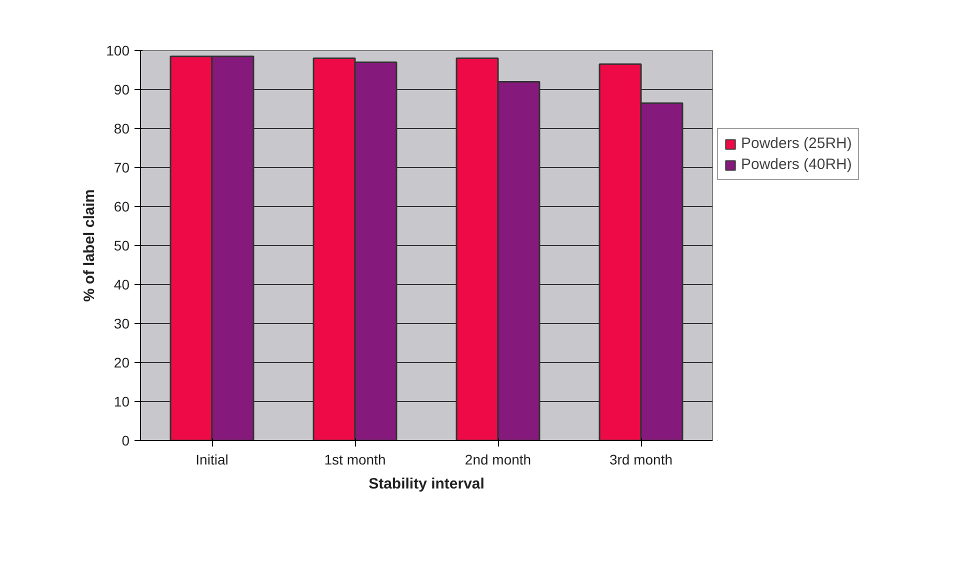  Describe the element at coordinates (89, 245) in the screenshot. I see `y-axis-title: % of label claim` at that location.